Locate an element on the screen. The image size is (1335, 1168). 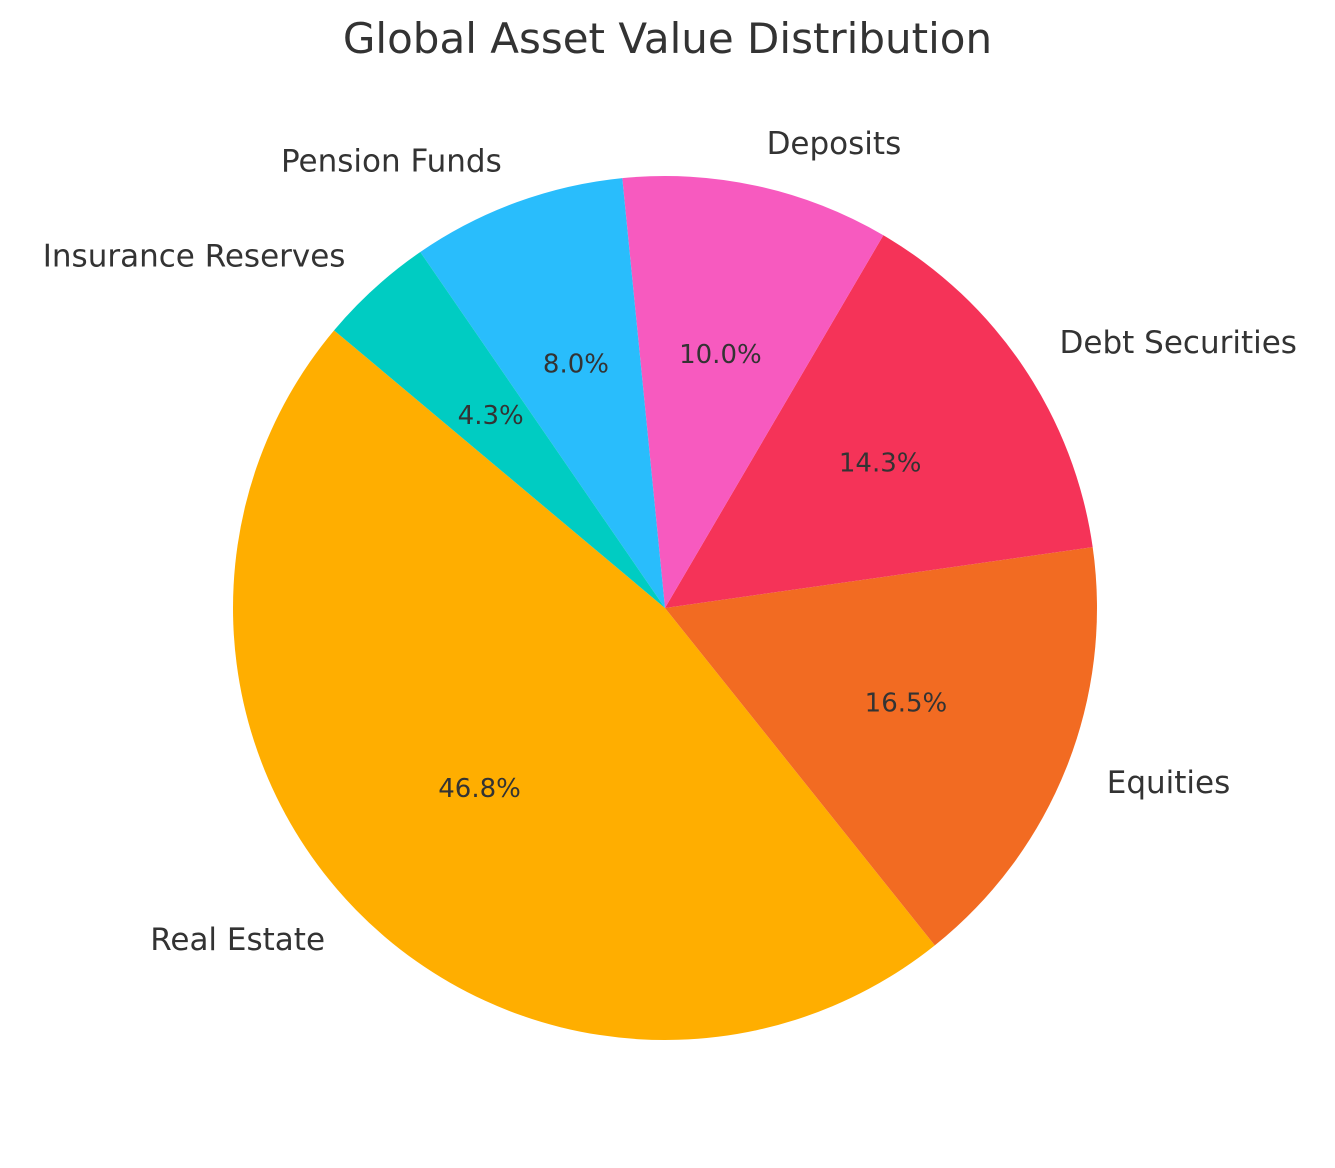
category-label-deposits: Deposits is located at coordinates (834, 144).